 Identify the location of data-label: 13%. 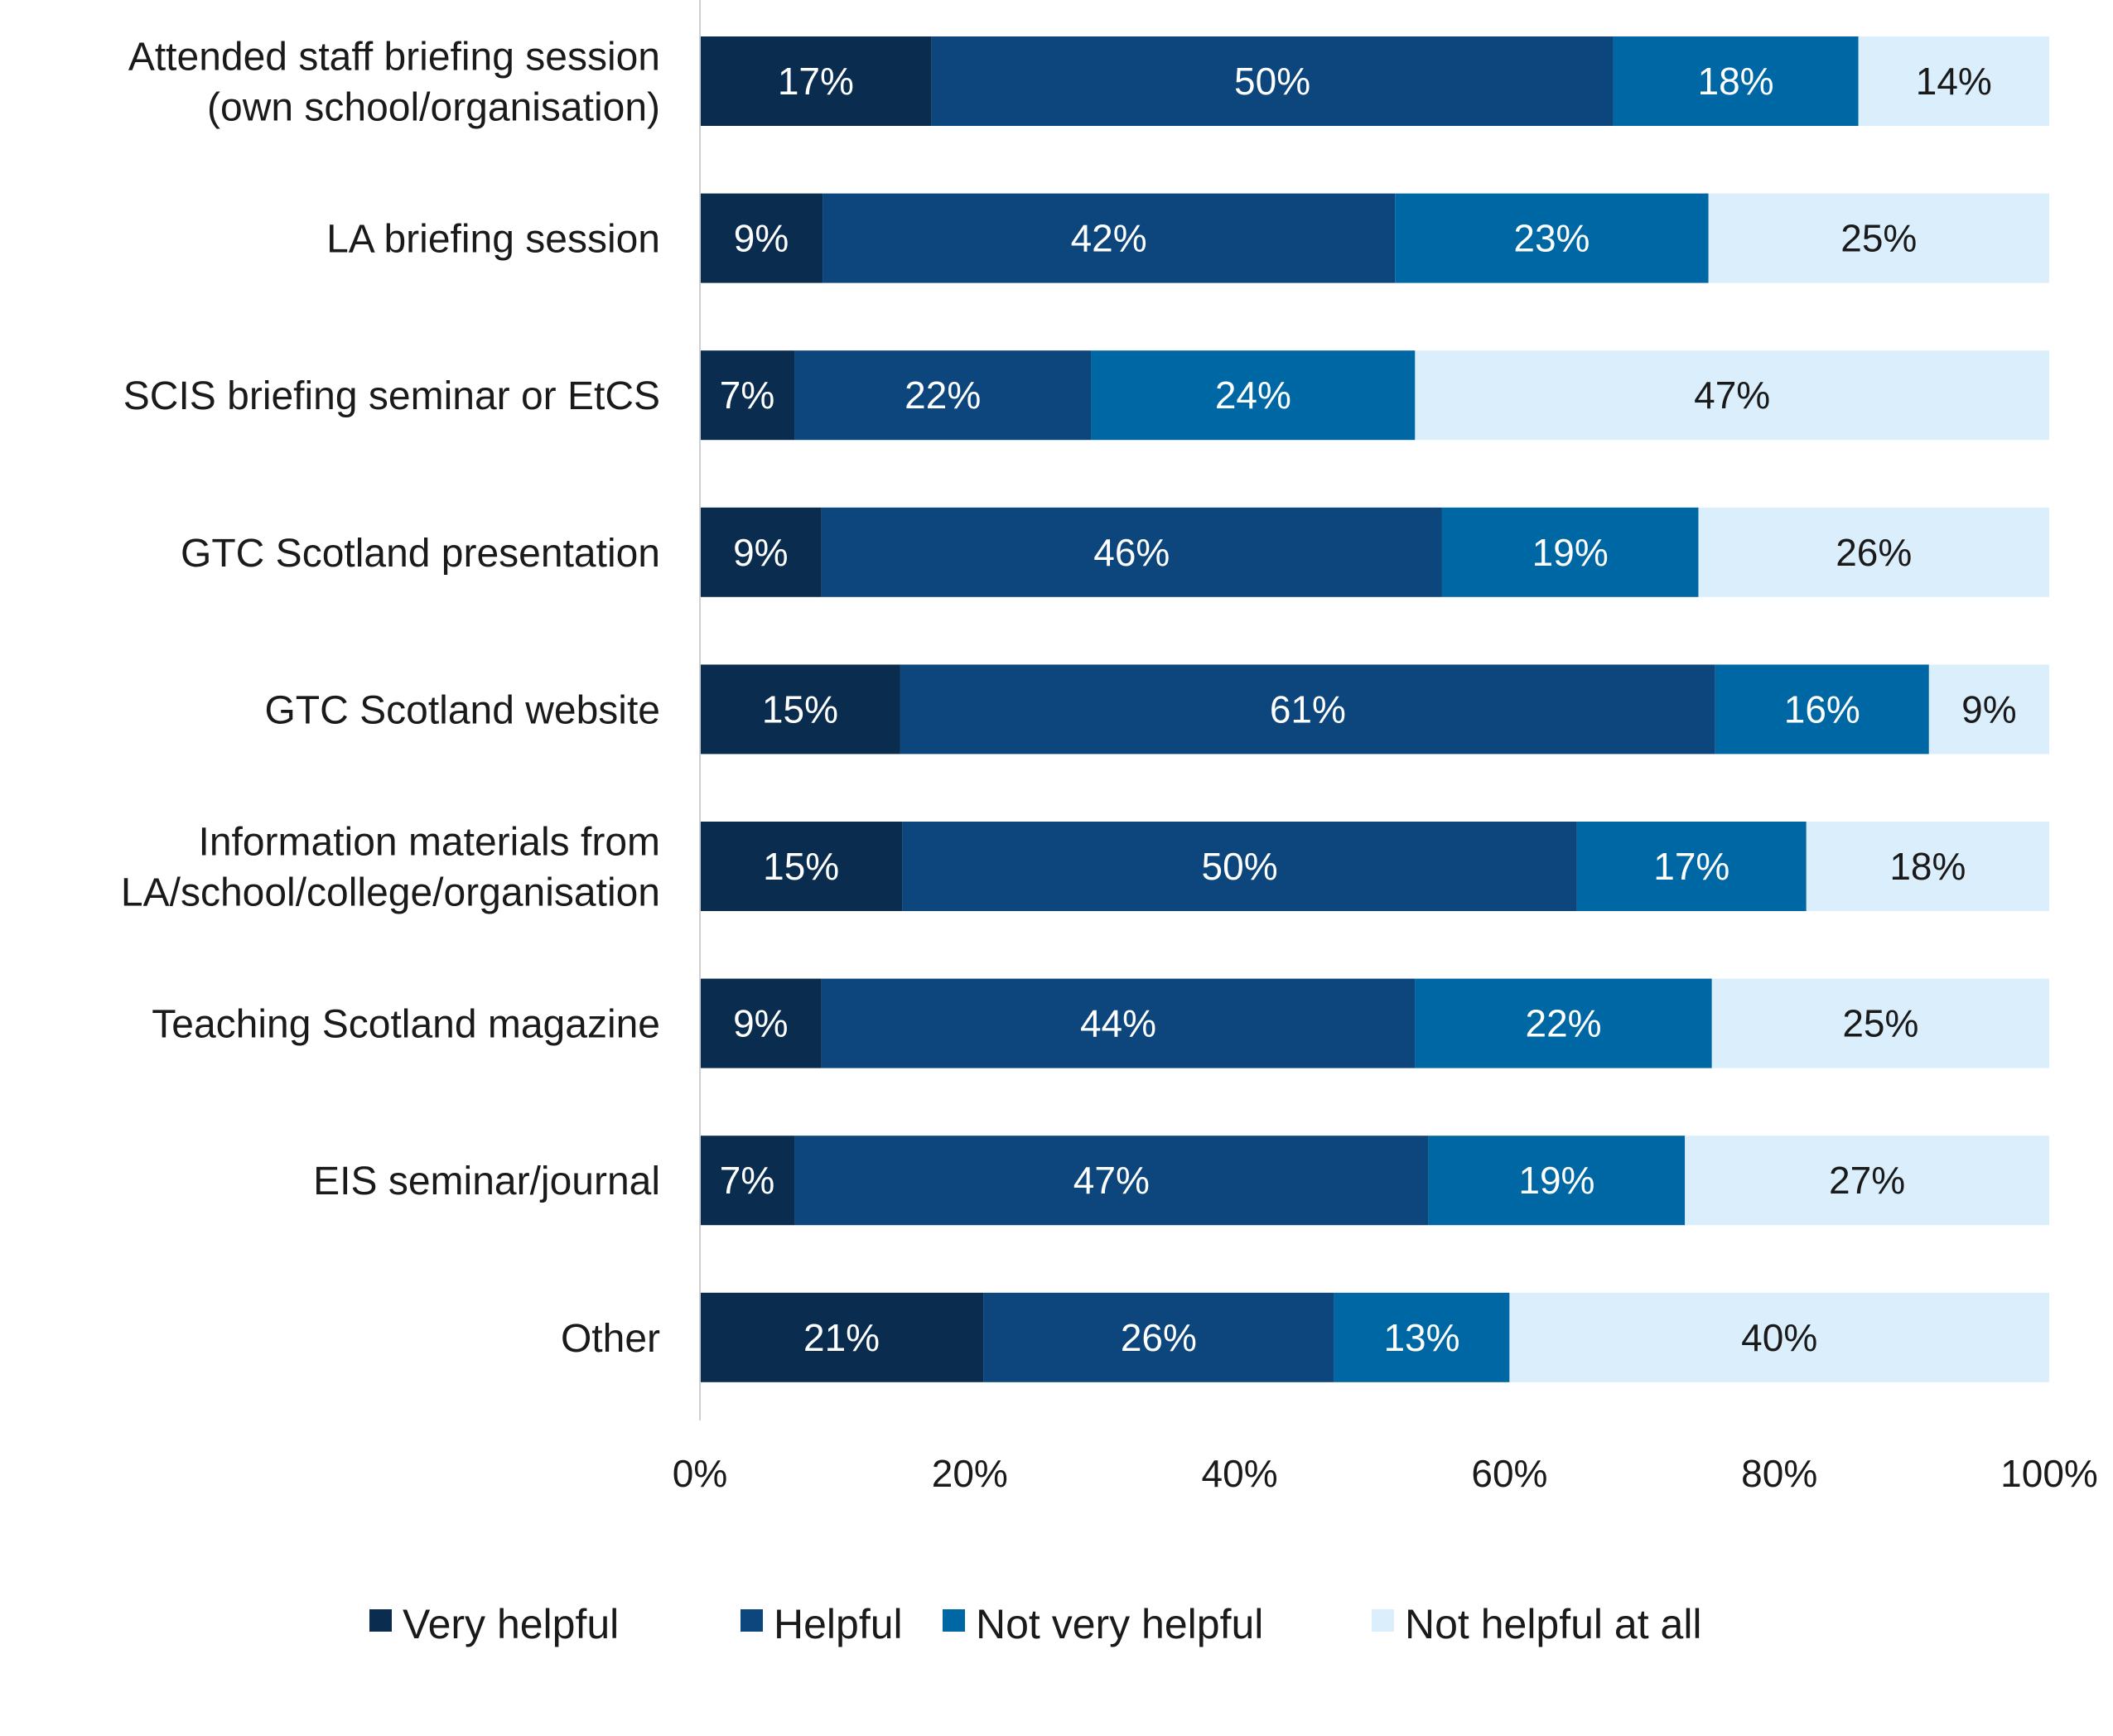
(1421, 1337).